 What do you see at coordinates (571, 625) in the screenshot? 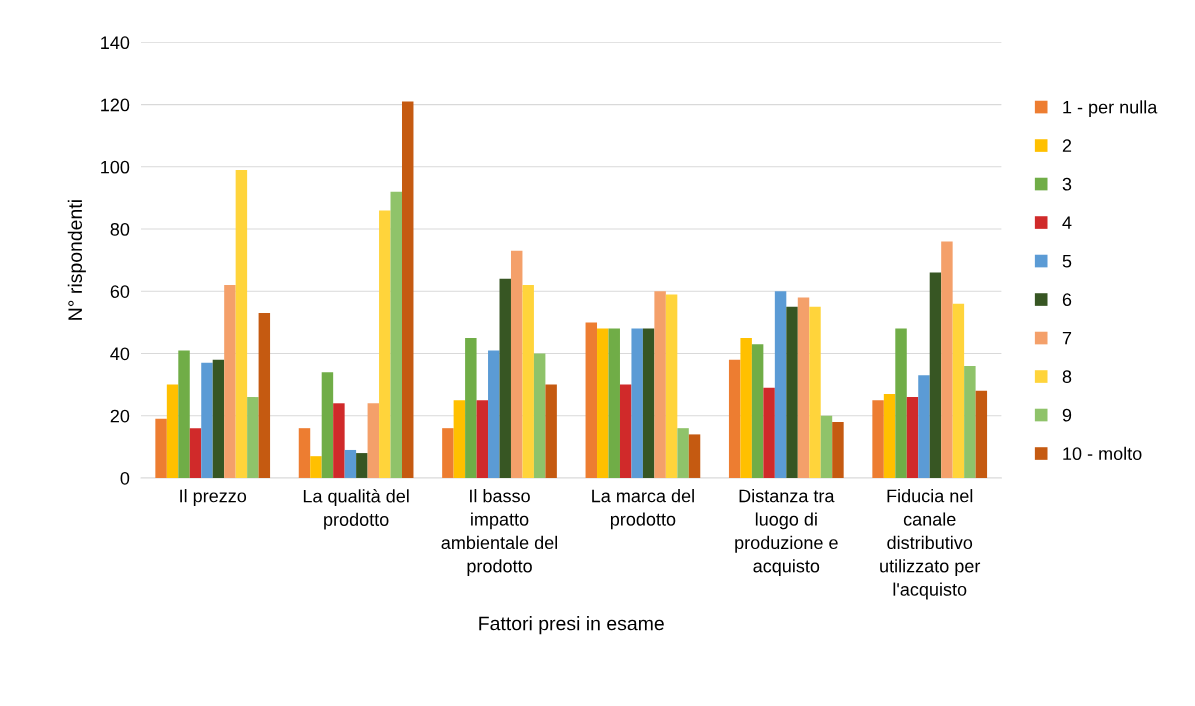
I see `x-axis-title: Fattori presi in esame` at bounding box center [571, 625].